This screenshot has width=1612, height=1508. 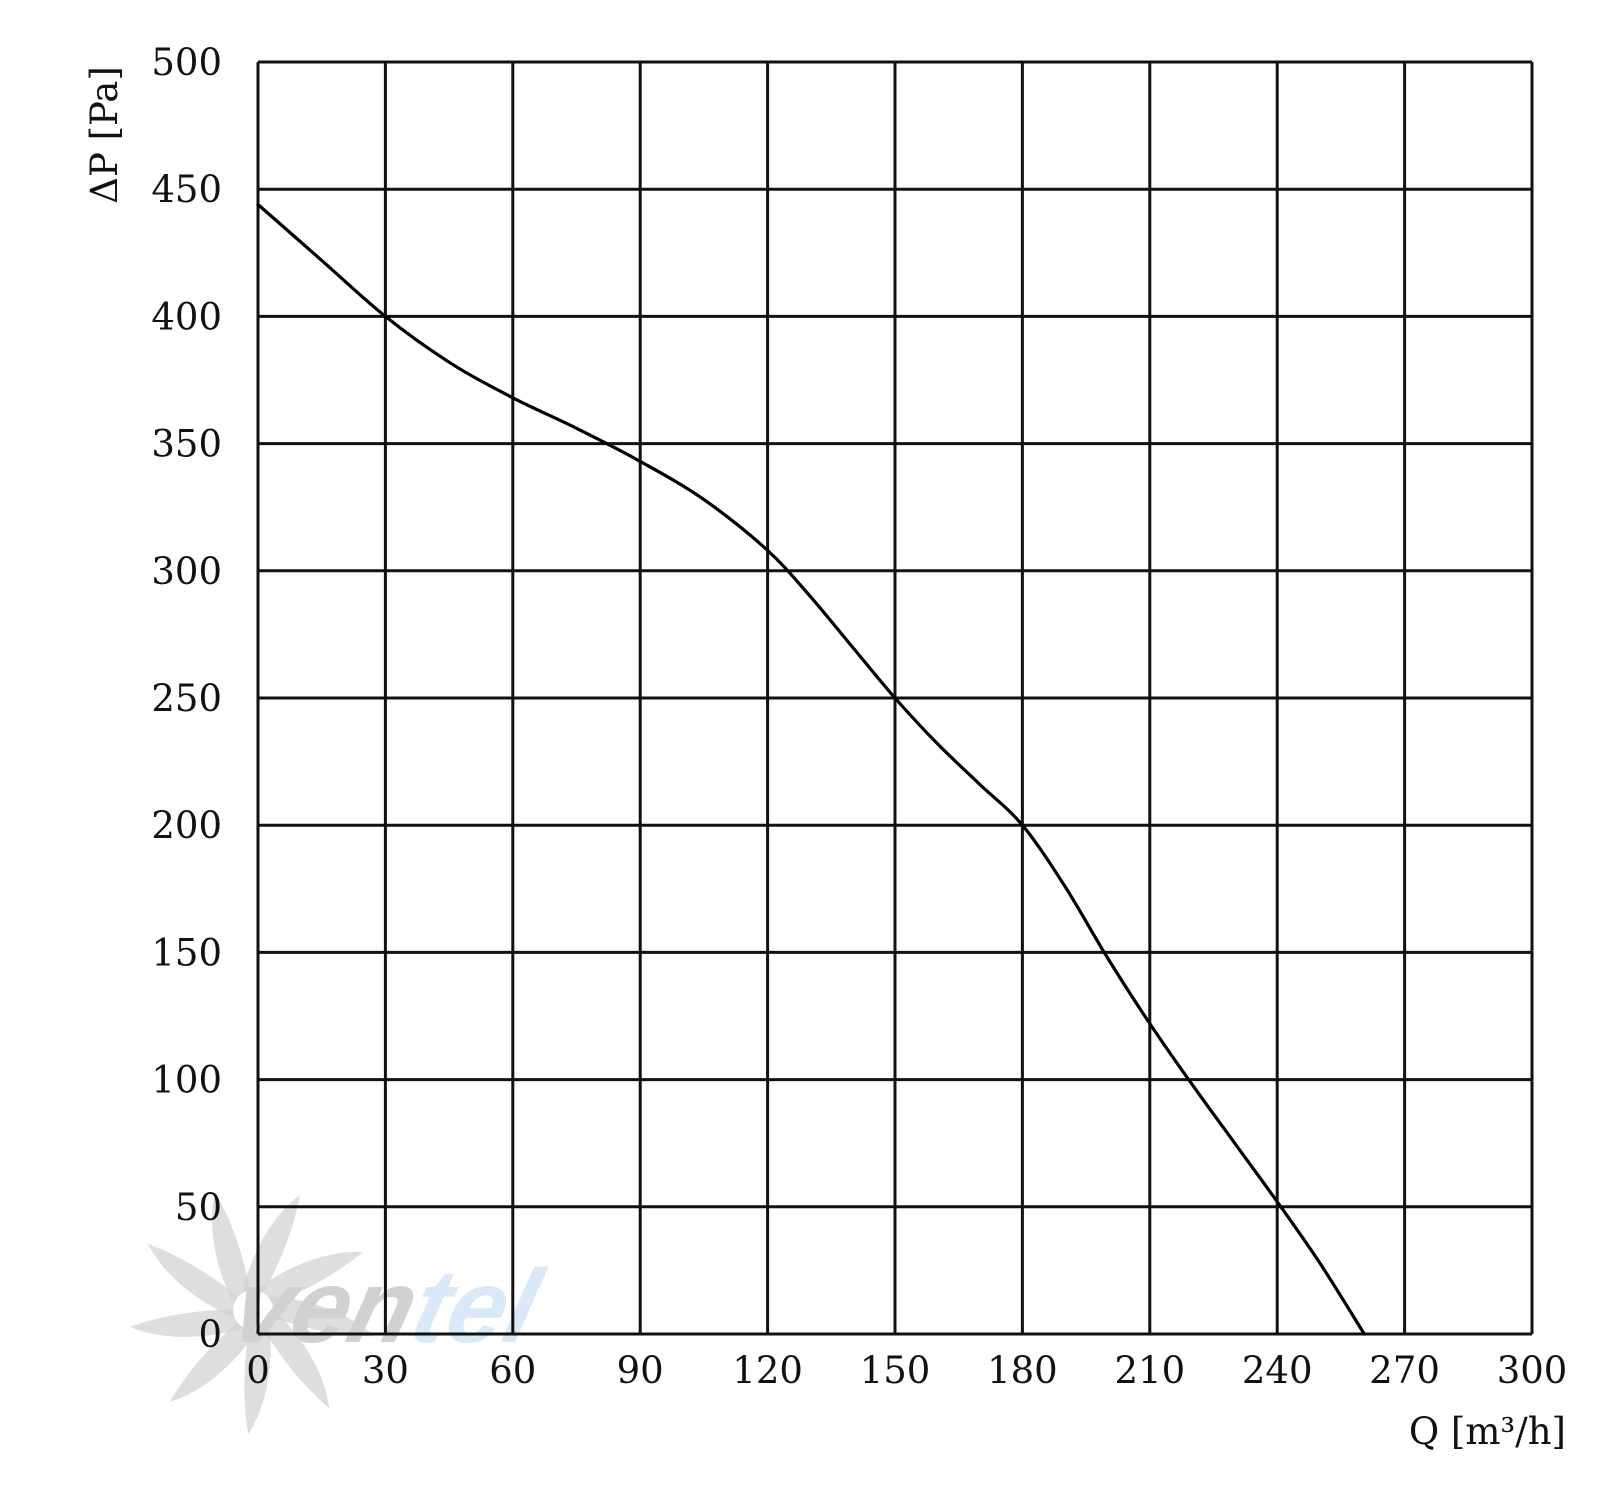 What do you see at coordinates (1277, 1370) in the screenshot?
I see `x-tick-label: 240` at bounding box center [1277, 1370].